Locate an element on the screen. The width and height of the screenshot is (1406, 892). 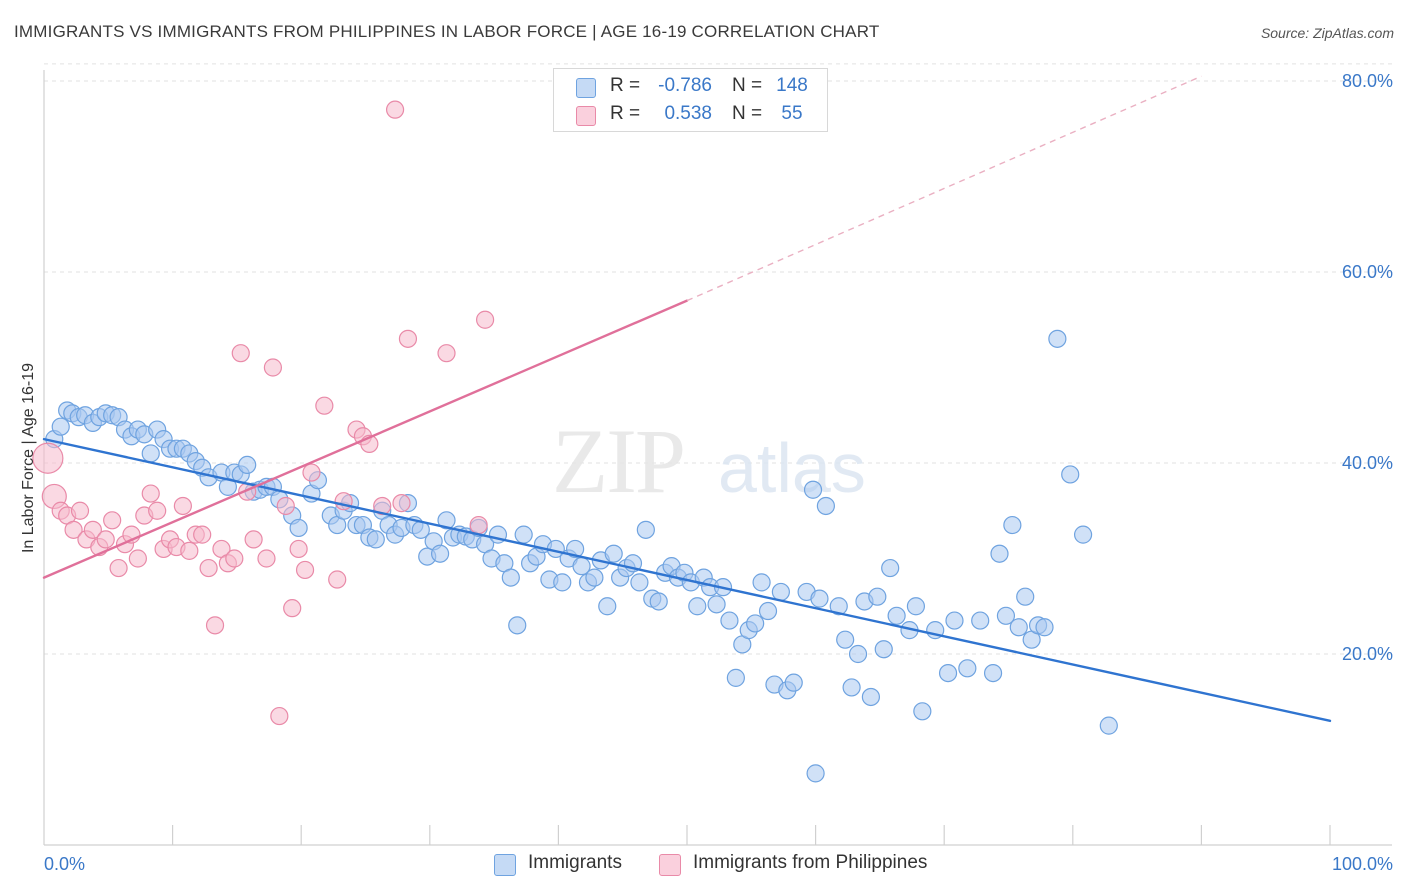
trend-extension-philippines is located at coordinates (944, 188).